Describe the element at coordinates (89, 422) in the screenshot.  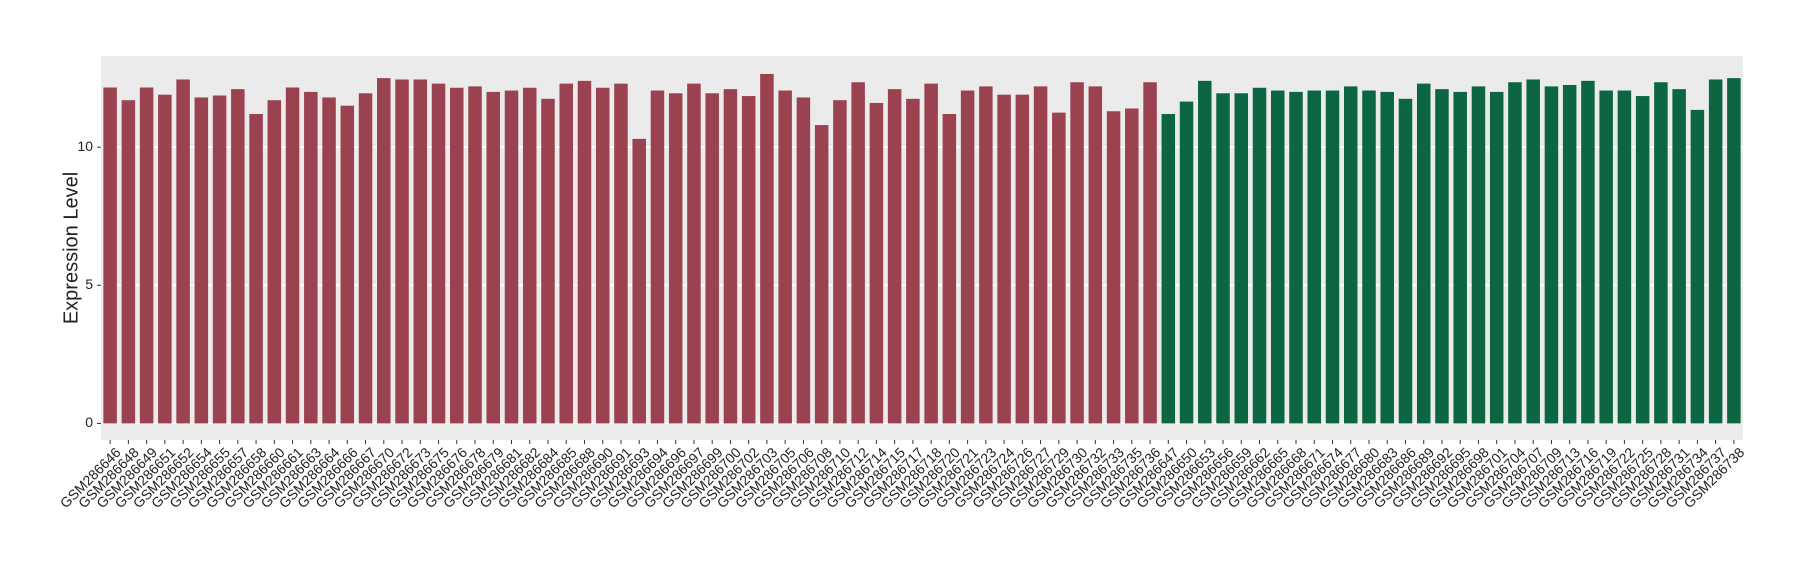
I see `y-tick-label: 0` at that location.